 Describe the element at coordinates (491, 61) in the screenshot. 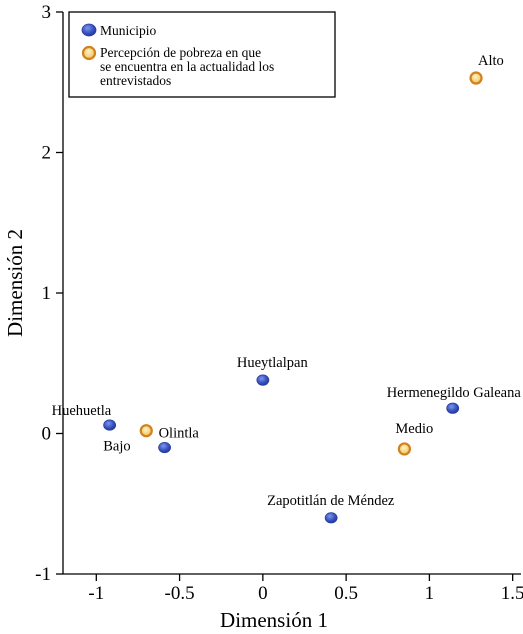

I see `point-label: Alto` at that location.